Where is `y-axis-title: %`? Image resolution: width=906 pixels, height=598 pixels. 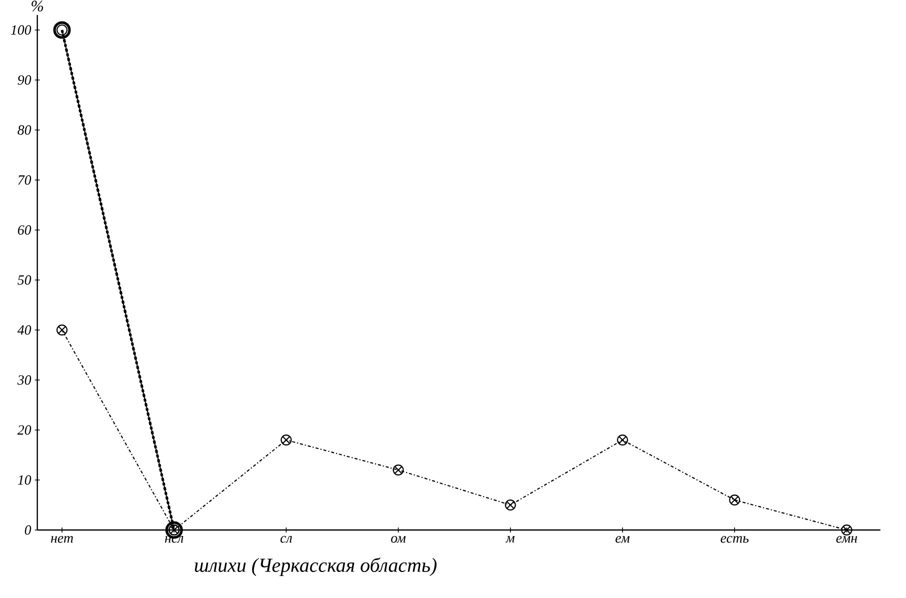
y-axis-title: % is located at coordinates (38, 6).